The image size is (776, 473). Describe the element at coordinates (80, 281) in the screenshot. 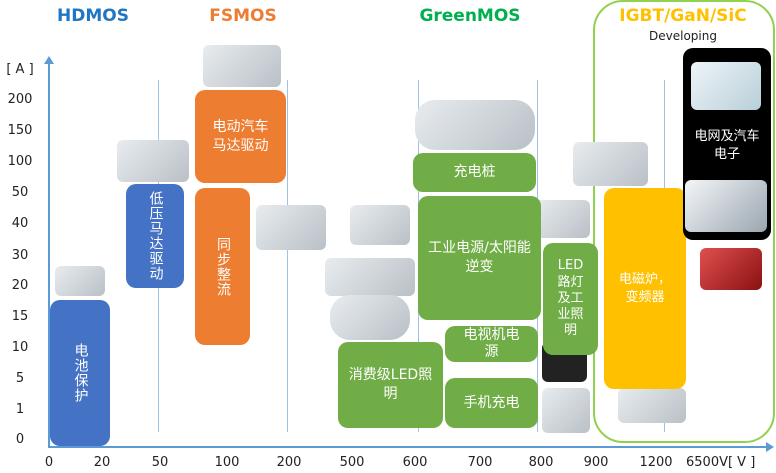

I see `power-bank-image` at that location.